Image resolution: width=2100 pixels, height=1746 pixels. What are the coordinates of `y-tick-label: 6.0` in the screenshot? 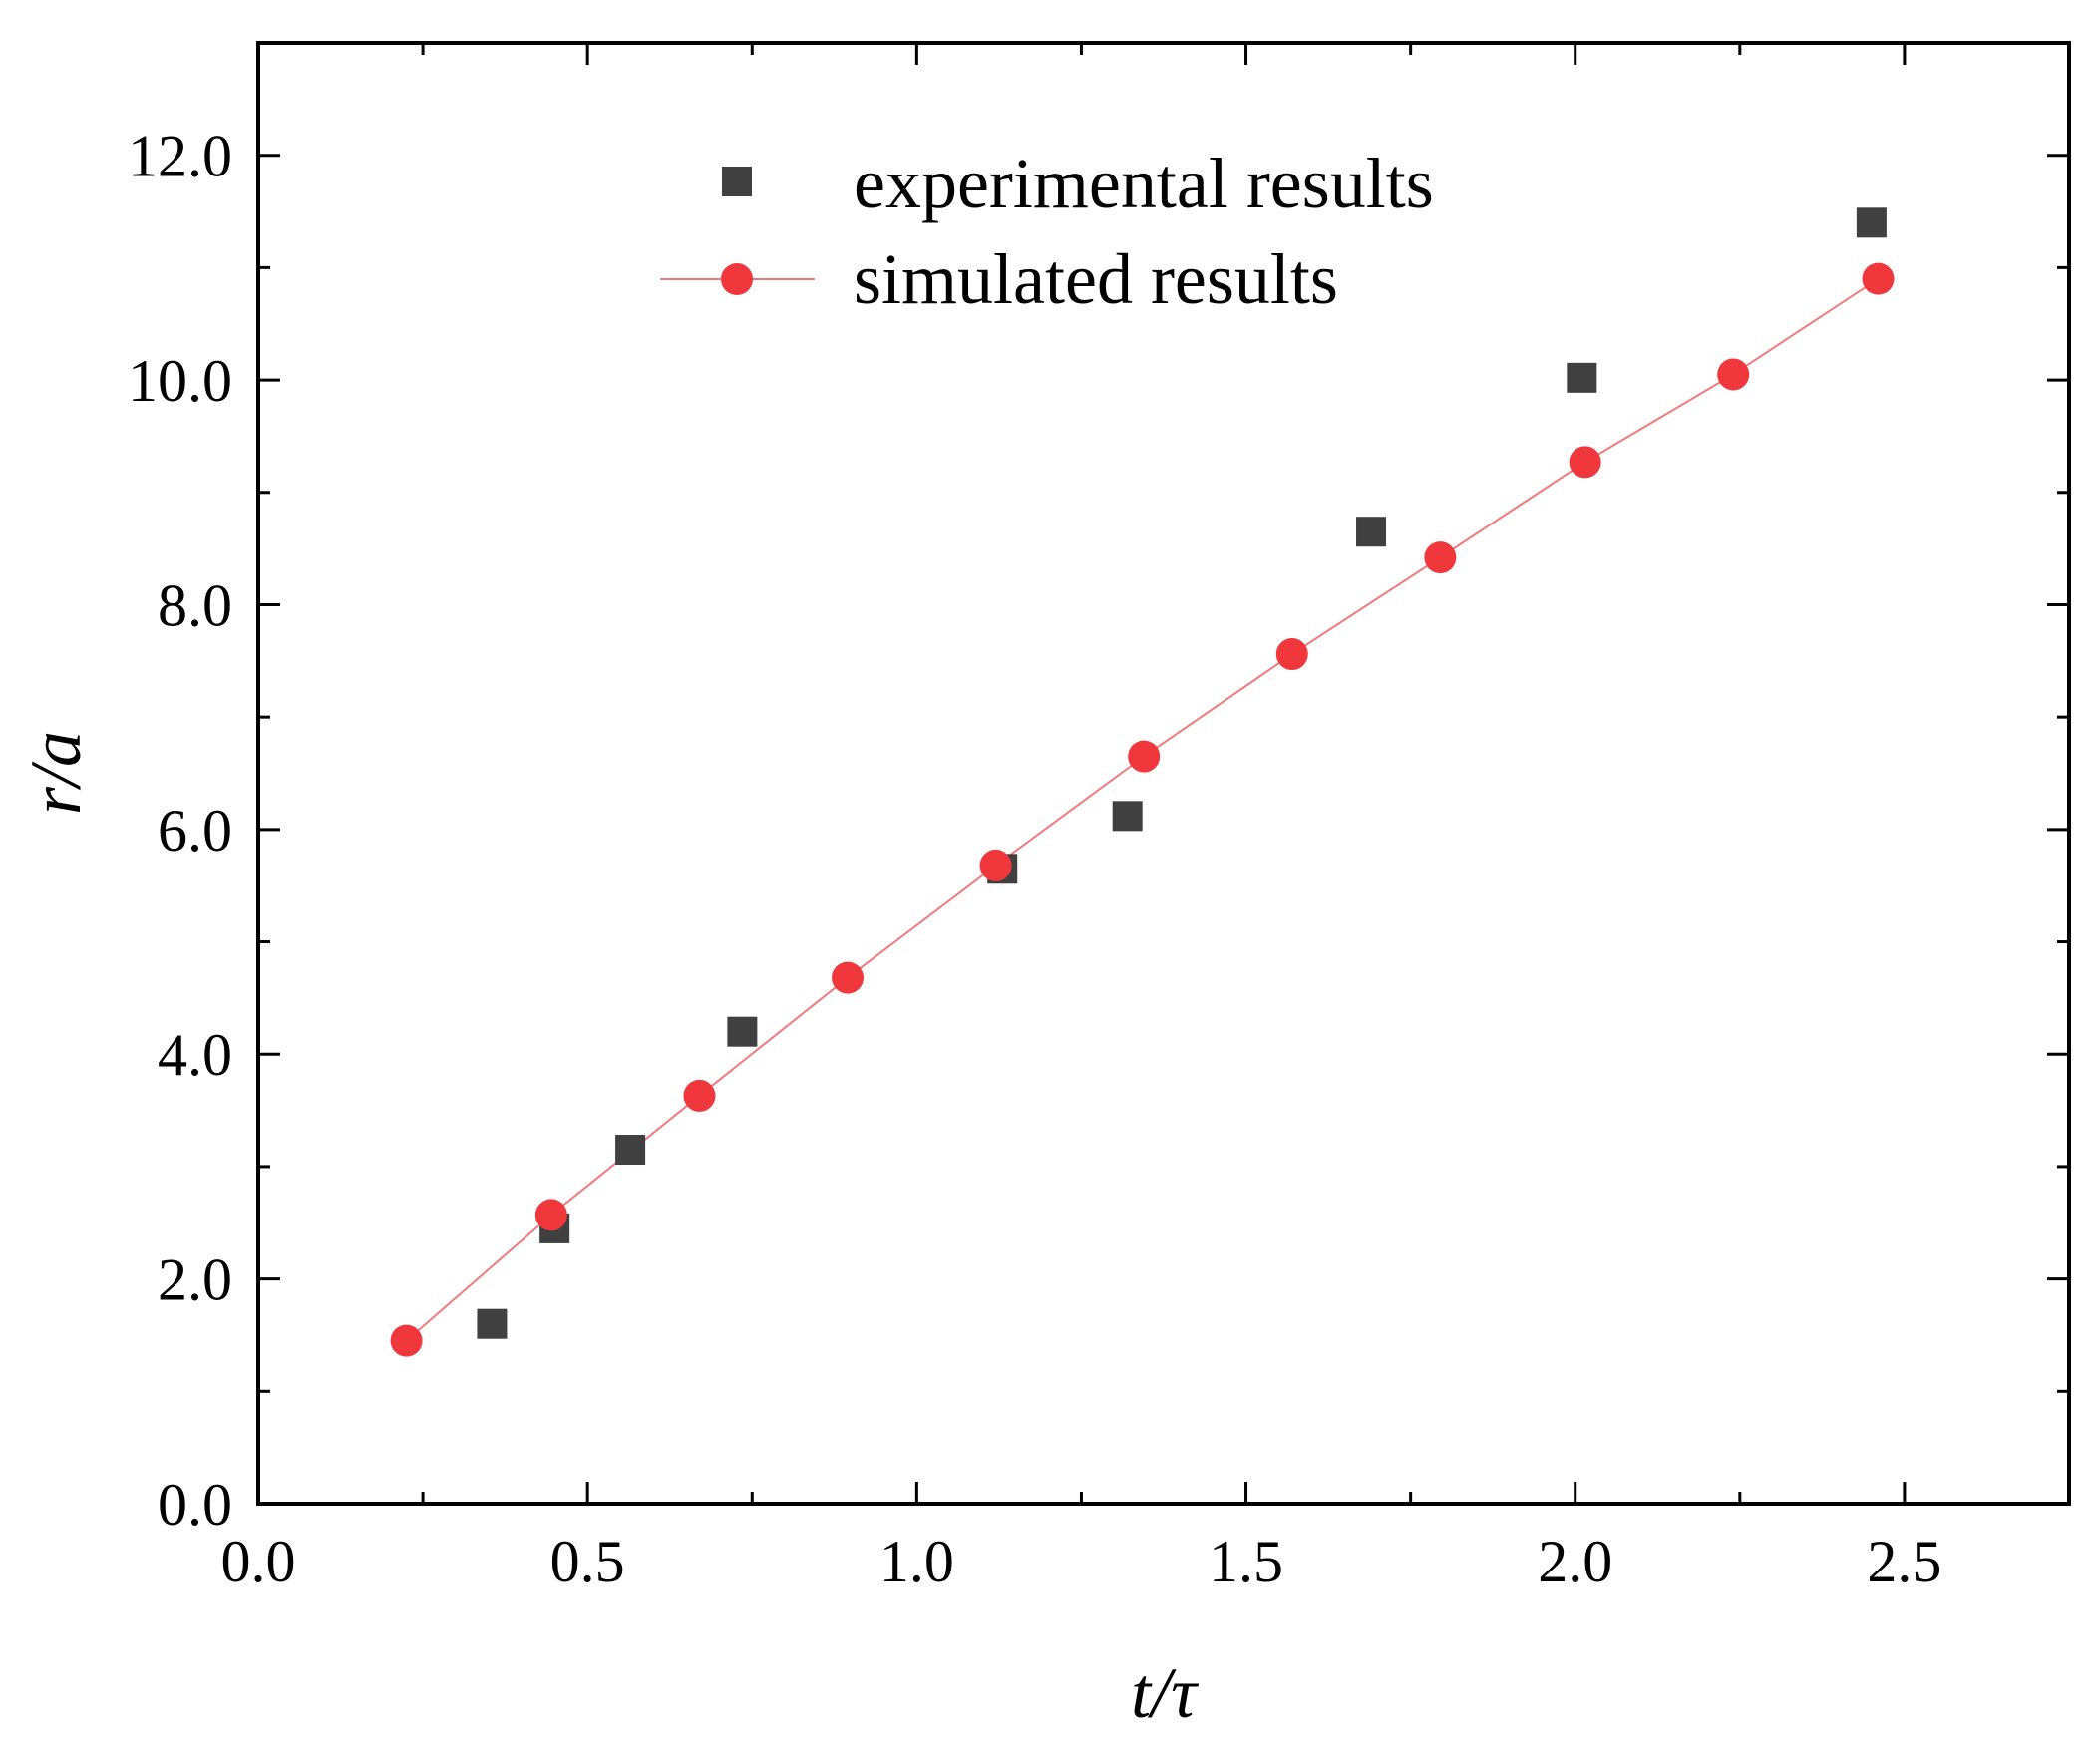 It's located at (195, 831).